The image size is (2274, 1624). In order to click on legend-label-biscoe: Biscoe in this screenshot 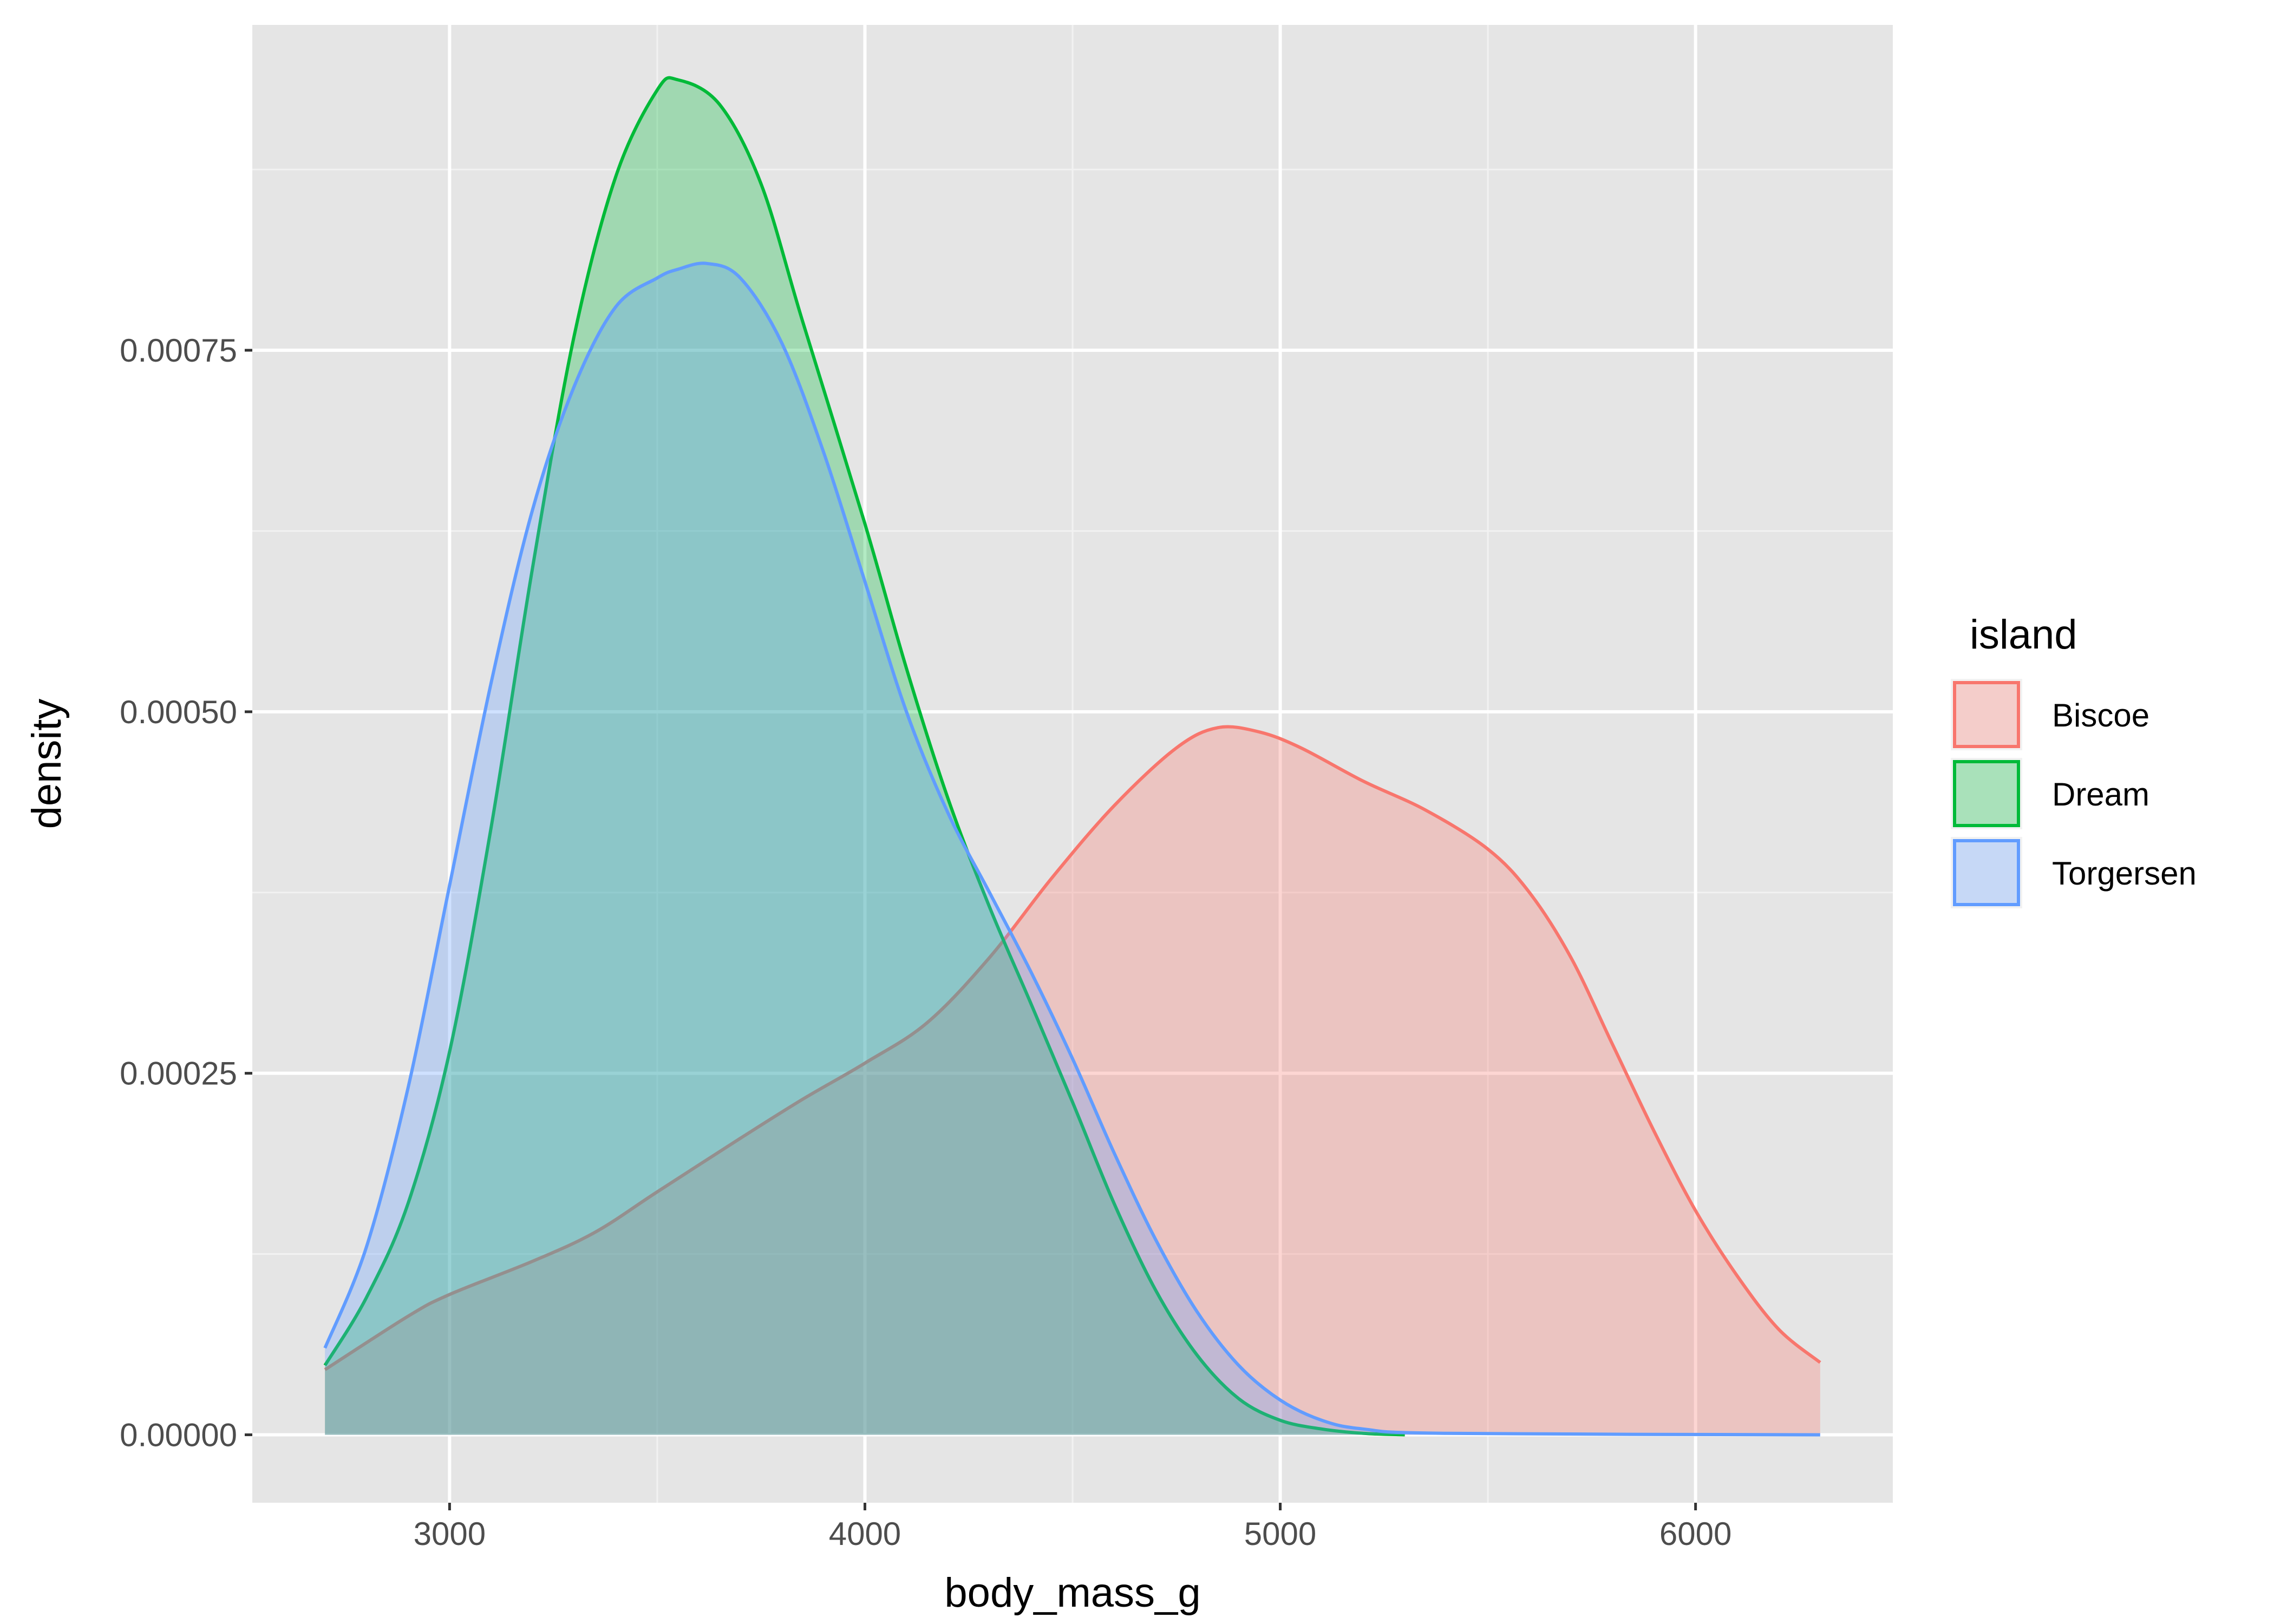, I will do `click(2101, 716)`.